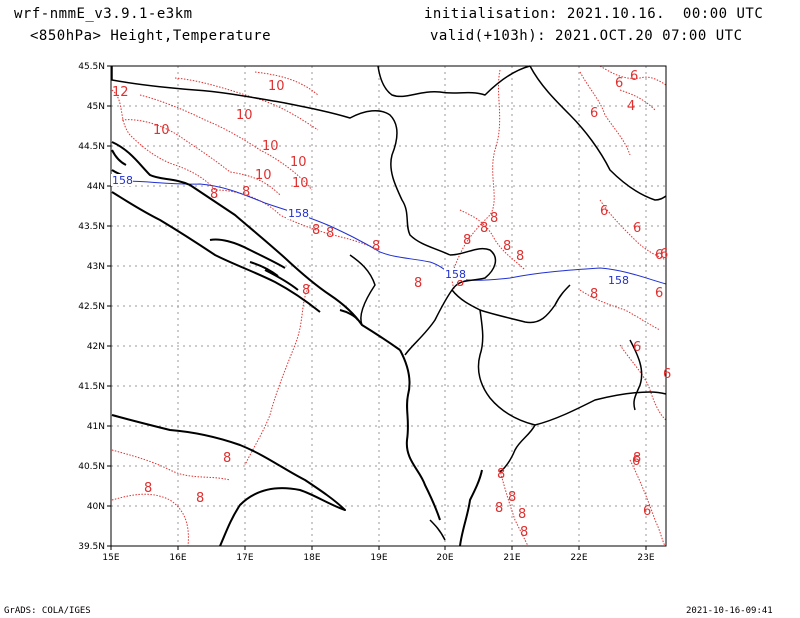  Describe the element at coordinates (91, 147) in the screenshot. I see `lat-tick-label: 44.5N` at that location.